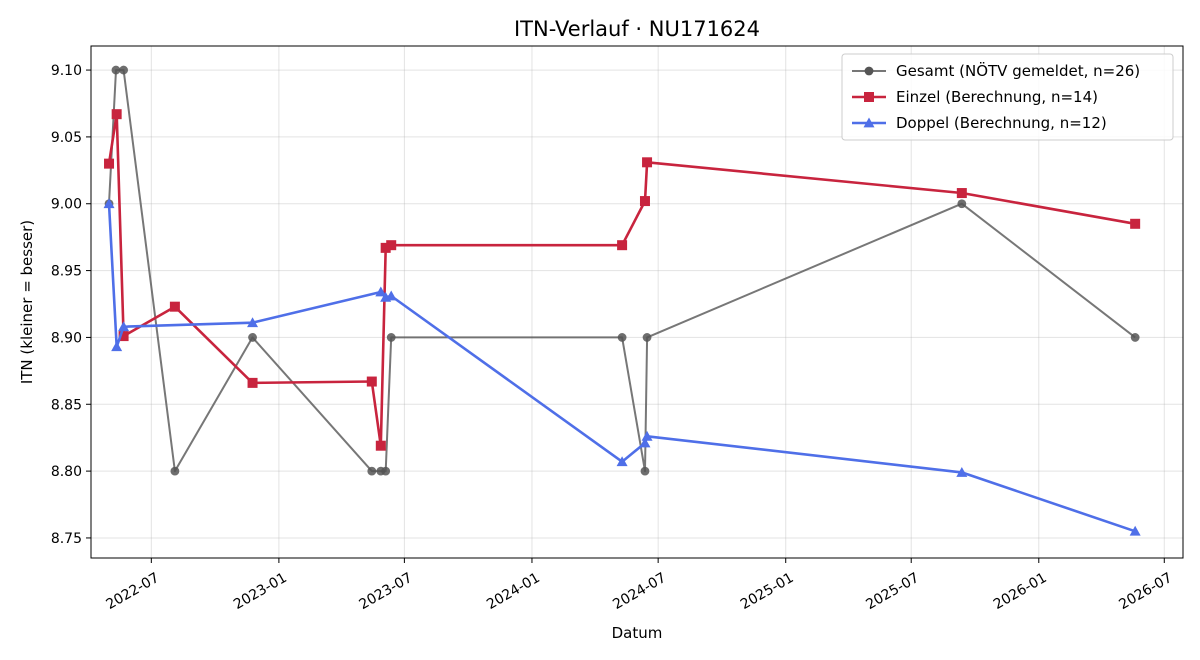 This screenshot has height=660, width=1200. I want to click on legend-item: Gesamt (NÖTV gemeldet, n=26), so click(996, 70).